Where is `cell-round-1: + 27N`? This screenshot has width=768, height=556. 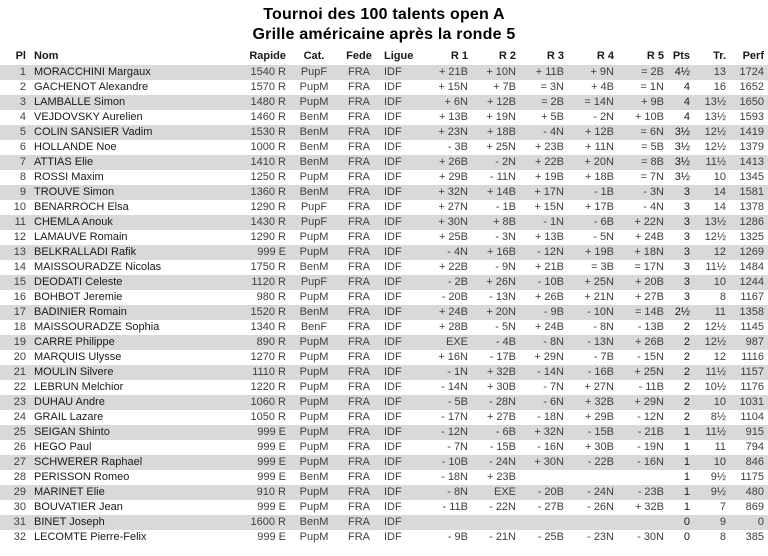 cell-round-1: + 27N is located at coordinates (453, 207).